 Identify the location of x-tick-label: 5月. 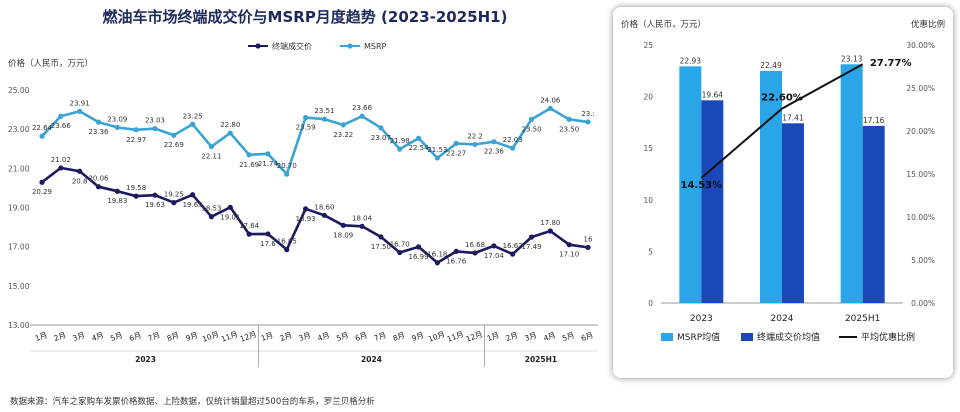
(342, 336).